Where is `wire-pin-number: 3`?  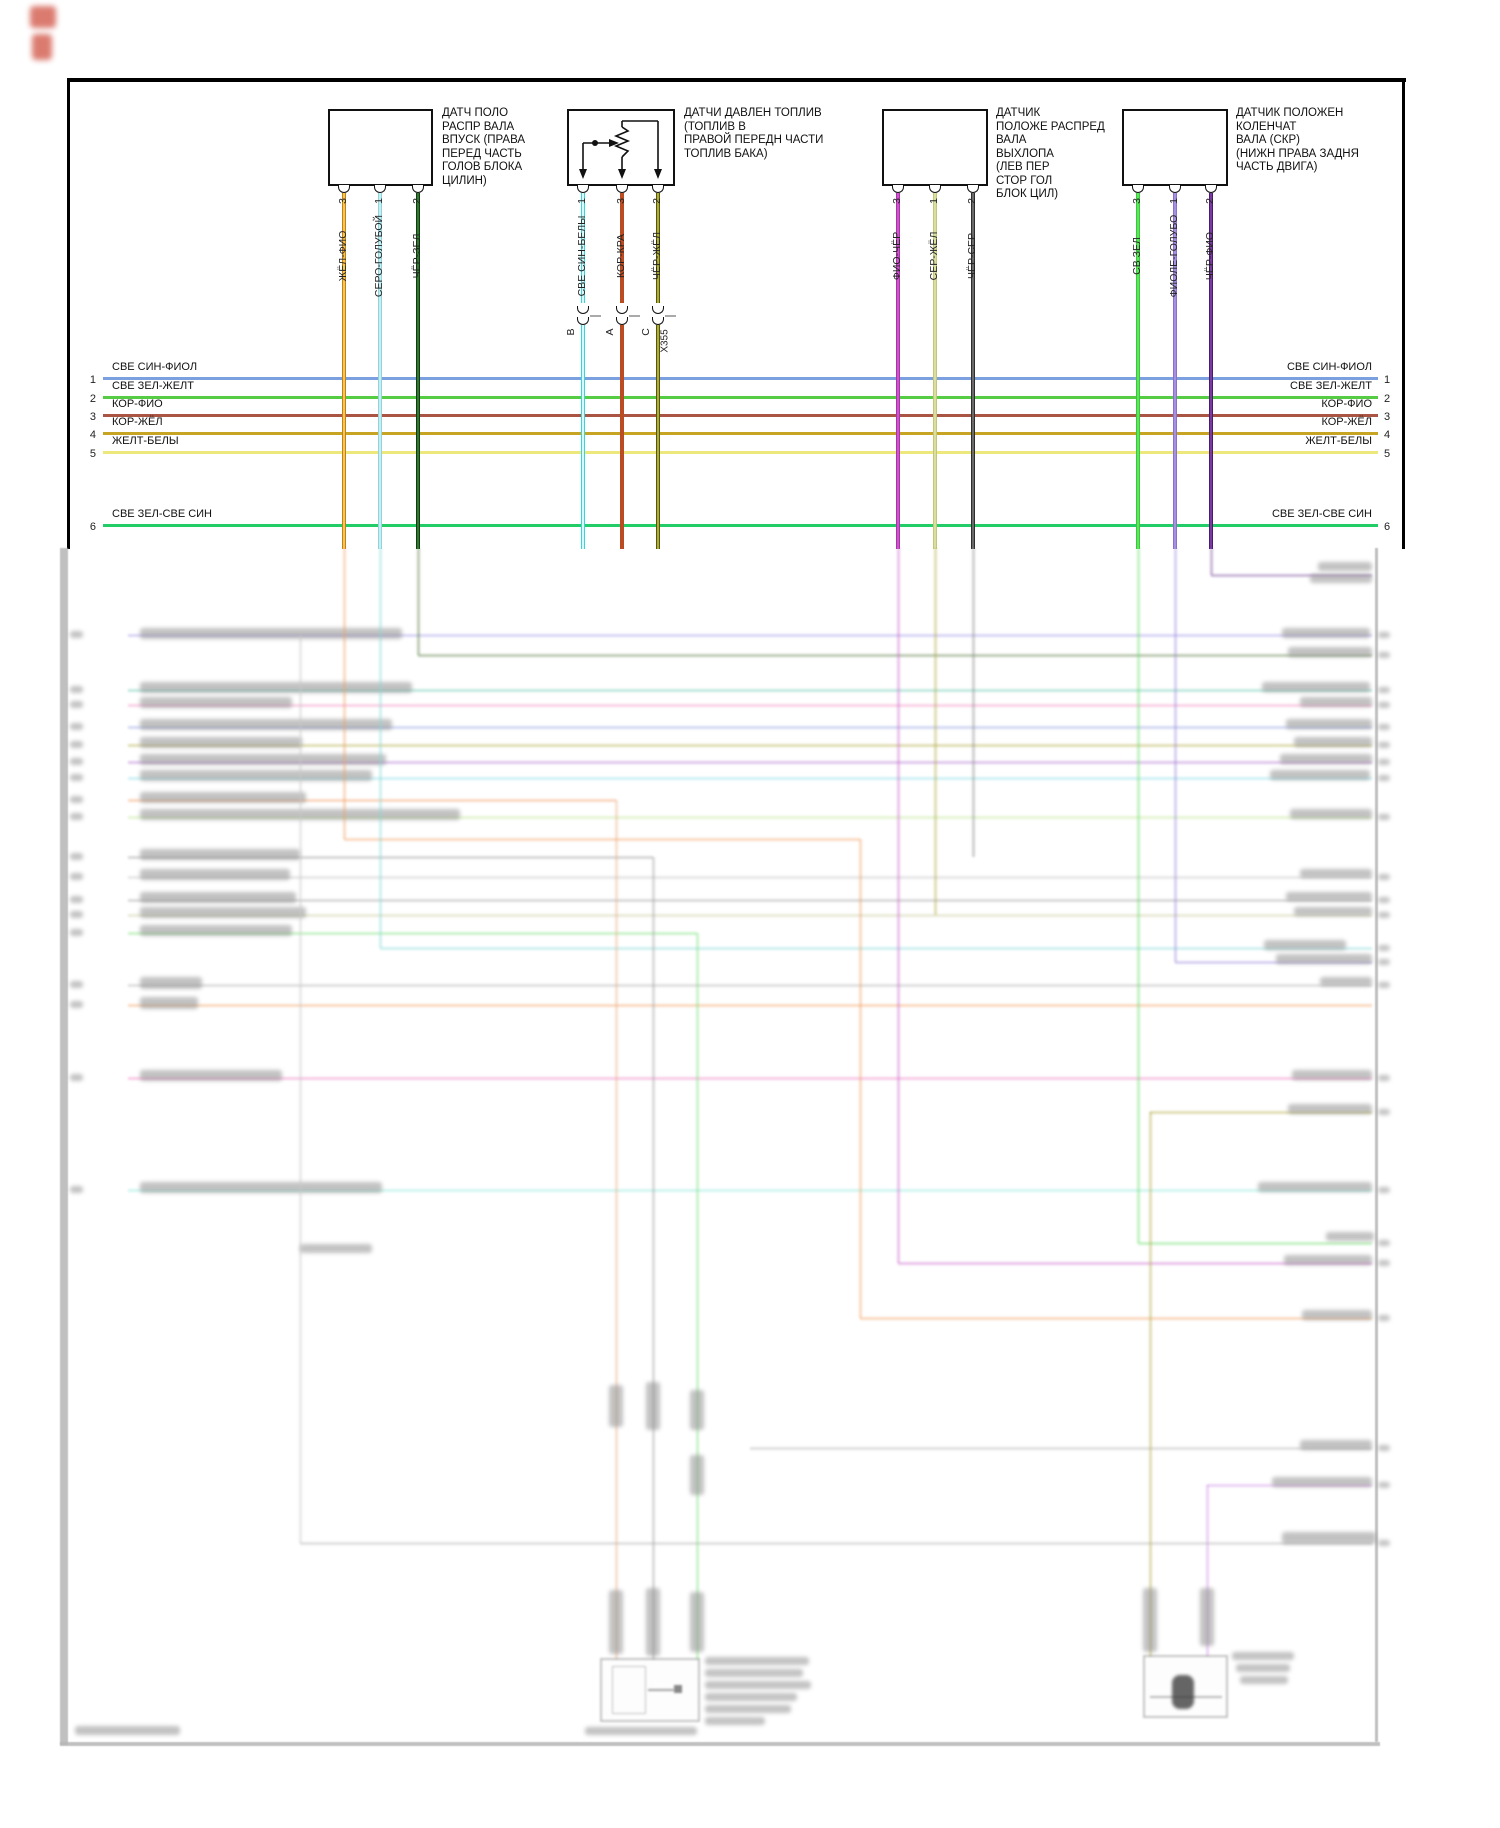
wire-pin-number: 3 is located at coordinates (897, 201).